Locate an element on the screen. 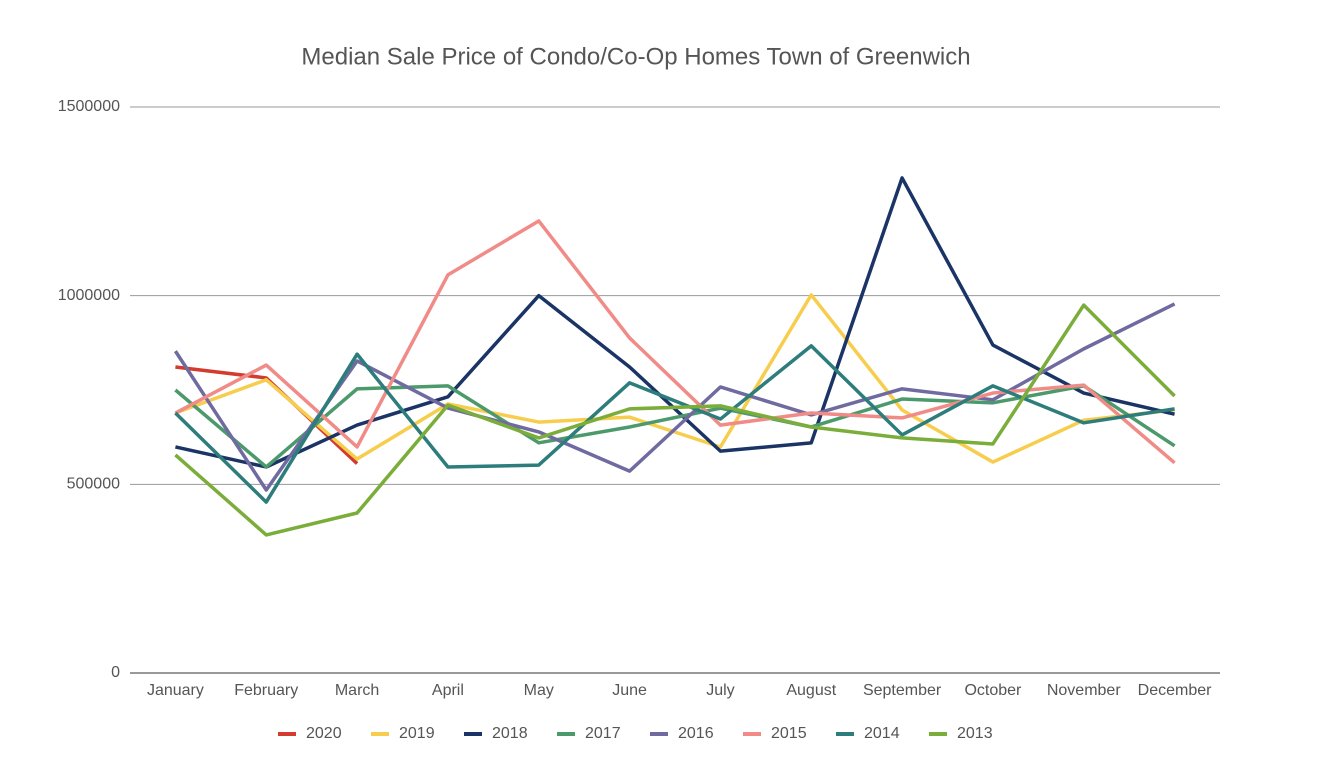 The height and width of the screenshot is (776, 1336). legend-label: 2015 is located at coordinates (789, 733).